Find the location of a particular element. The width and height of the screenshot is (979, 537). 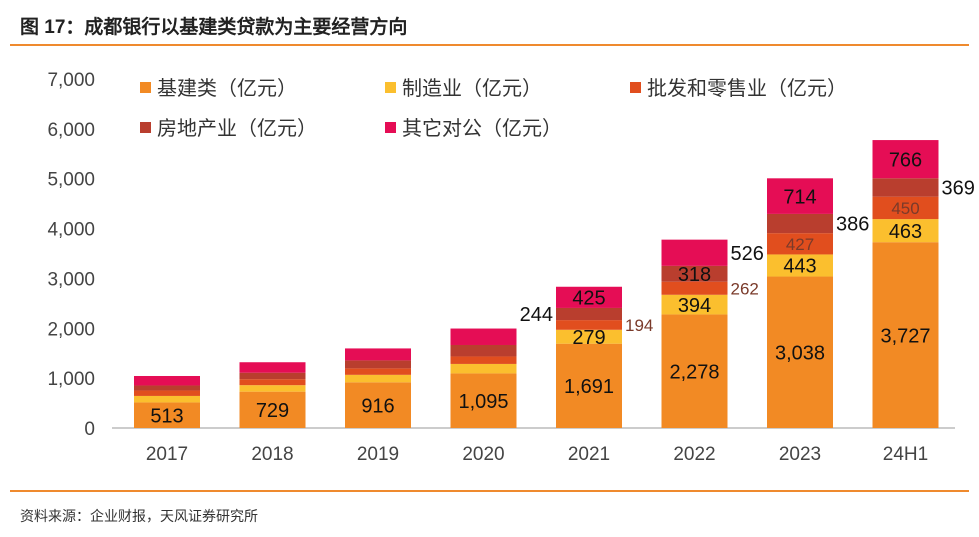

data-label: 262 is located at coordinates (745, 288).